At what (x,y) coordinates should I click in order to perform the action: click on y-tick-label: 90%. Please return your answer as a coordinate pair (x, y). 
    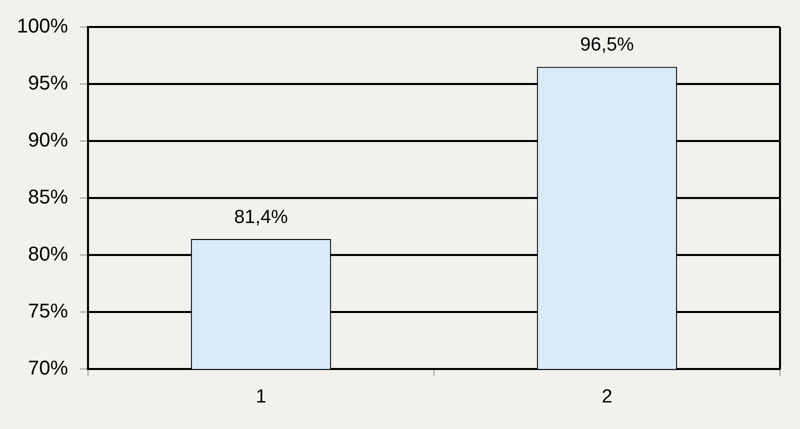
    Looking at the image, I should click on (48, 141).